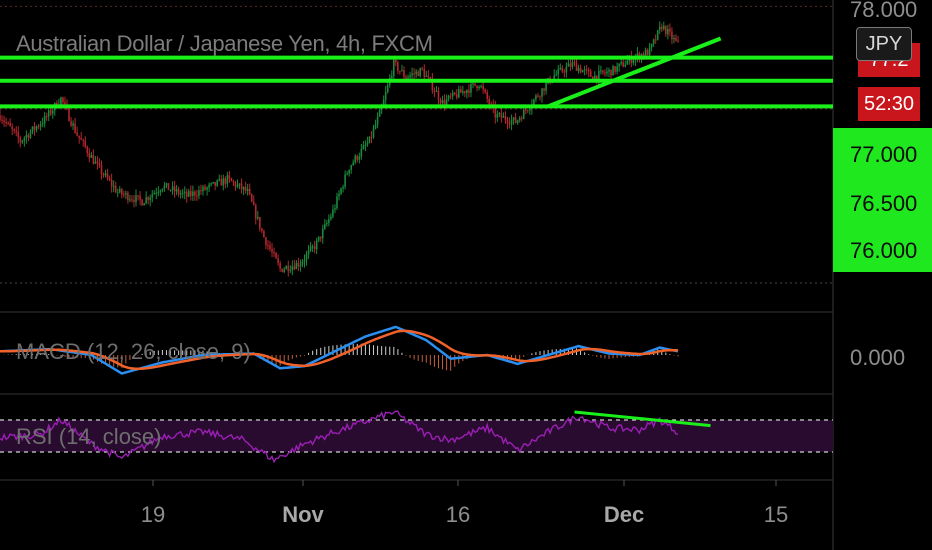 Image resolution: width=932 pixels, height=550 pixels. Describe the element at coordinates (339, 350) in the screenshot. I see `macd-signal-line` at that location.